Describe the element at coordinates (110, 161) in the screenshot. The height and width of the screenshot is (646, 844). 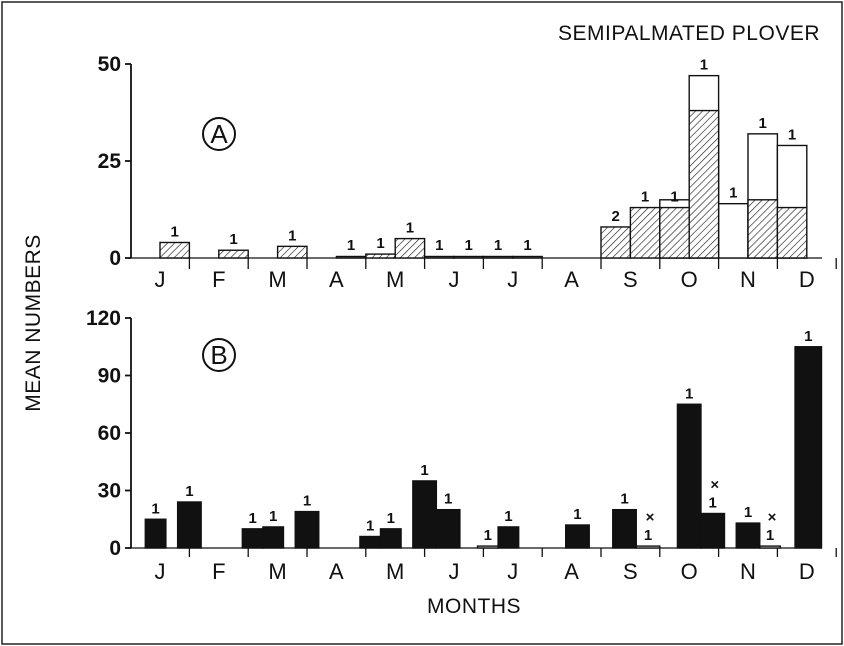
I see `y-tick-label: 25` at that location.